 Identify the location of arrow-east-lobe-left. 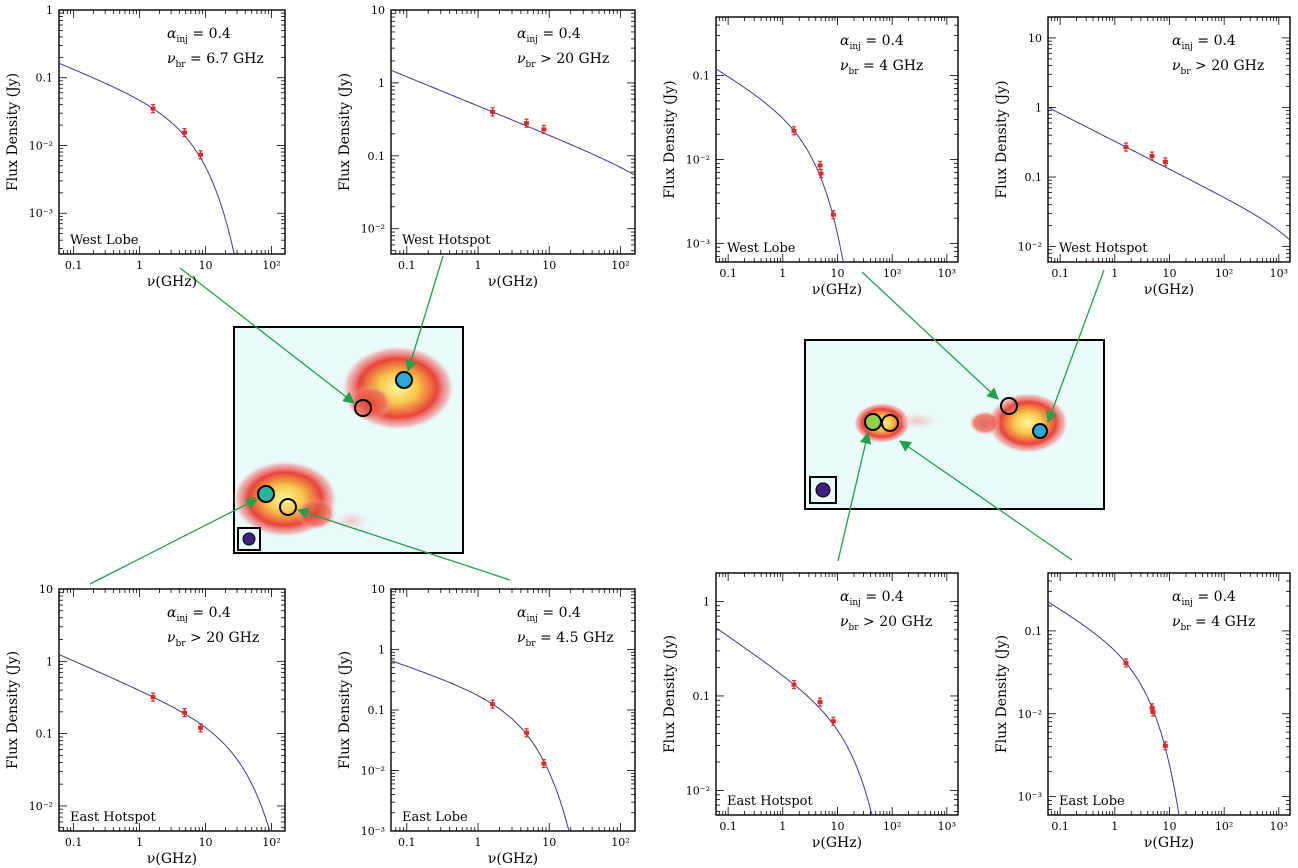
(403, 544).